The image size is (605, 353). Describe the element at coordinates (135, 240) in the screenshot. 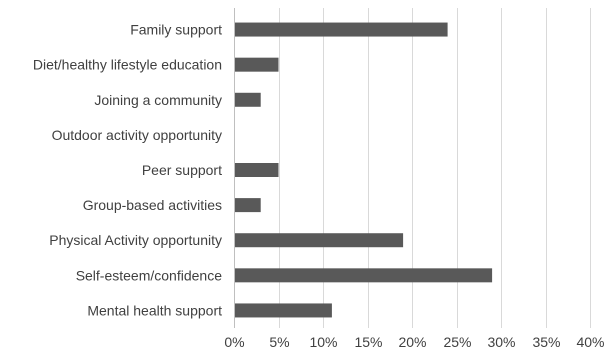

I see `category-label: Physical Activity opportunity` at that location.